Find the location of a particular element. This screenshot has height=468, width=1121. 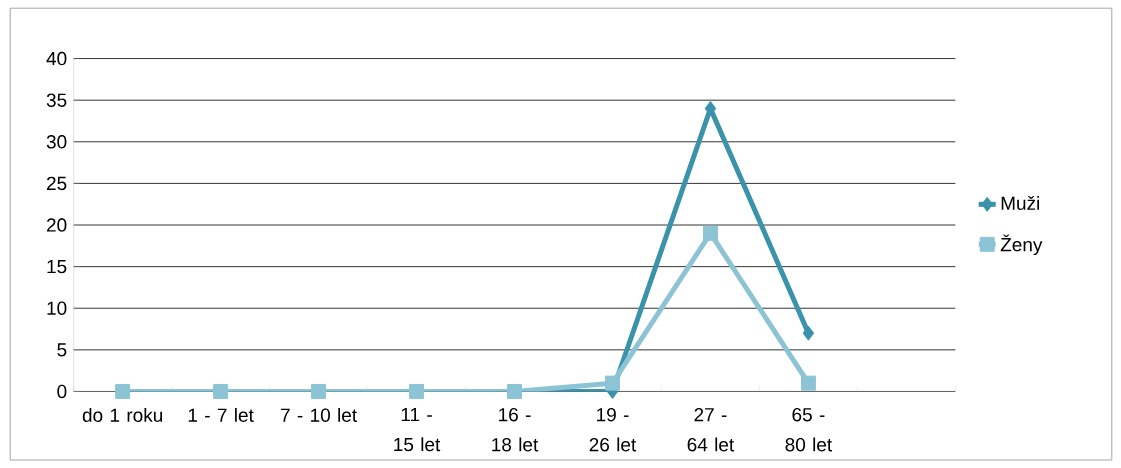

y-tick-label: 30 is located at coordinates (56, 141).